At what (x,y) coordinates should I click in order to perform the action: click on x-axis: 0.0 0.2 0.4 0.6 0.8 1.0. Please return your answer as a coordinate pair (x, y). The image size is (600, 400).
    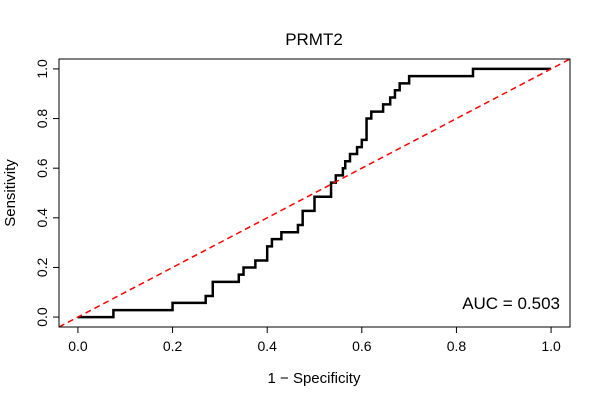
    Looking at the image, I should click on (314, 340).